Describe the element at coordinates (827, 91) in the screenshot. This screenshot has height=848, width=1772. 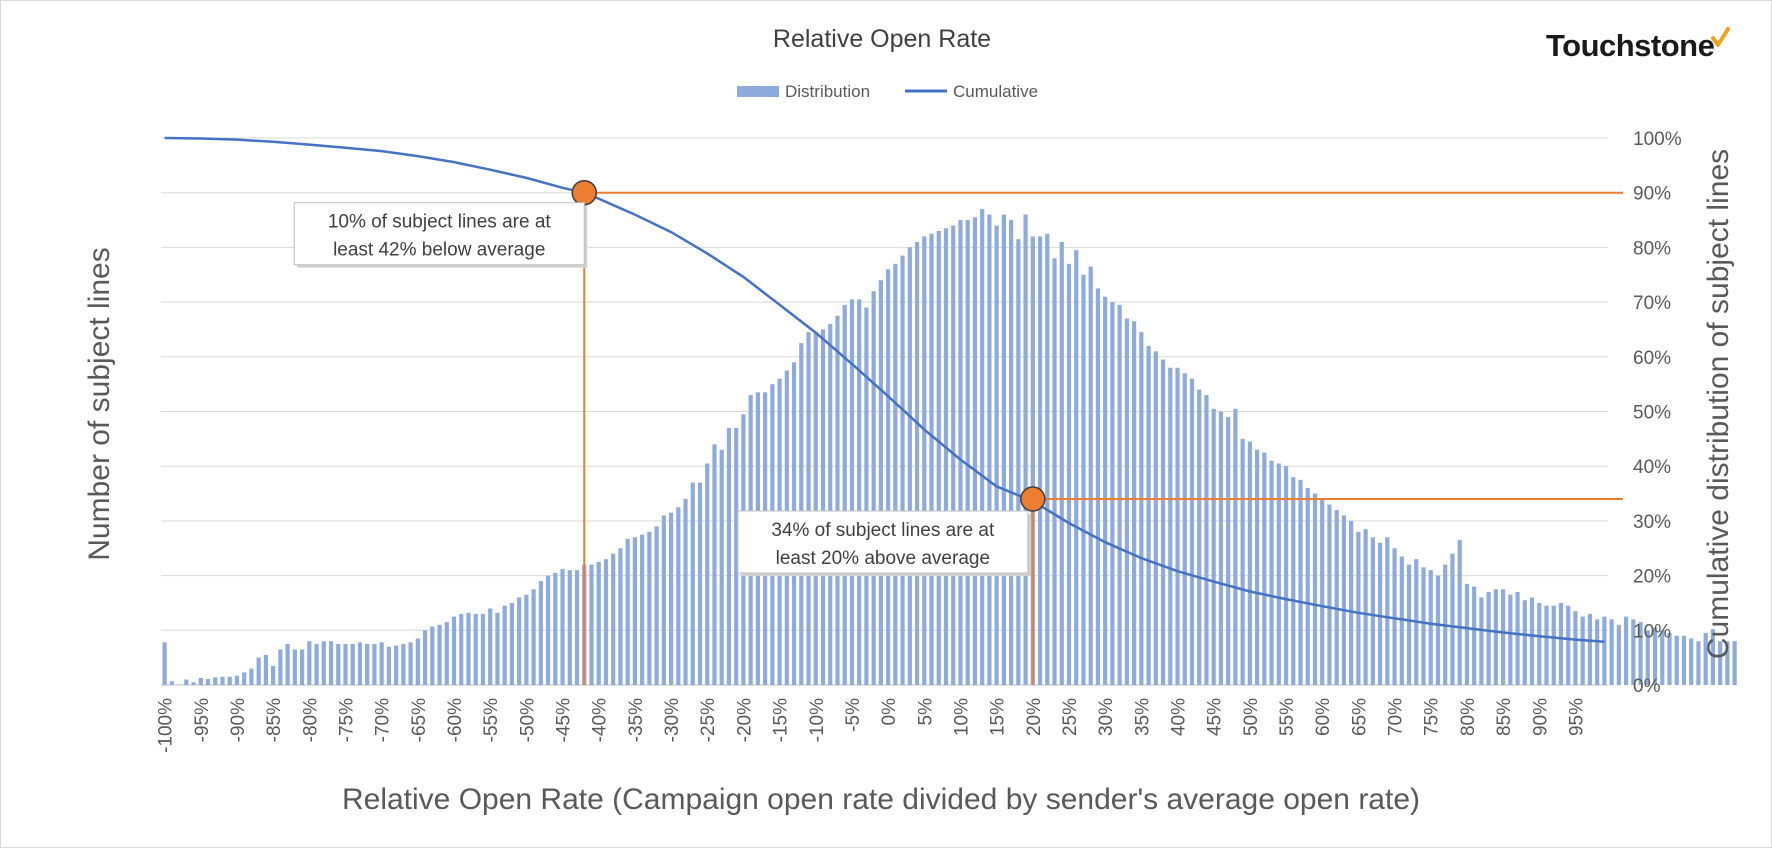
I see `legend-label-distribution: Distribution` at that location.